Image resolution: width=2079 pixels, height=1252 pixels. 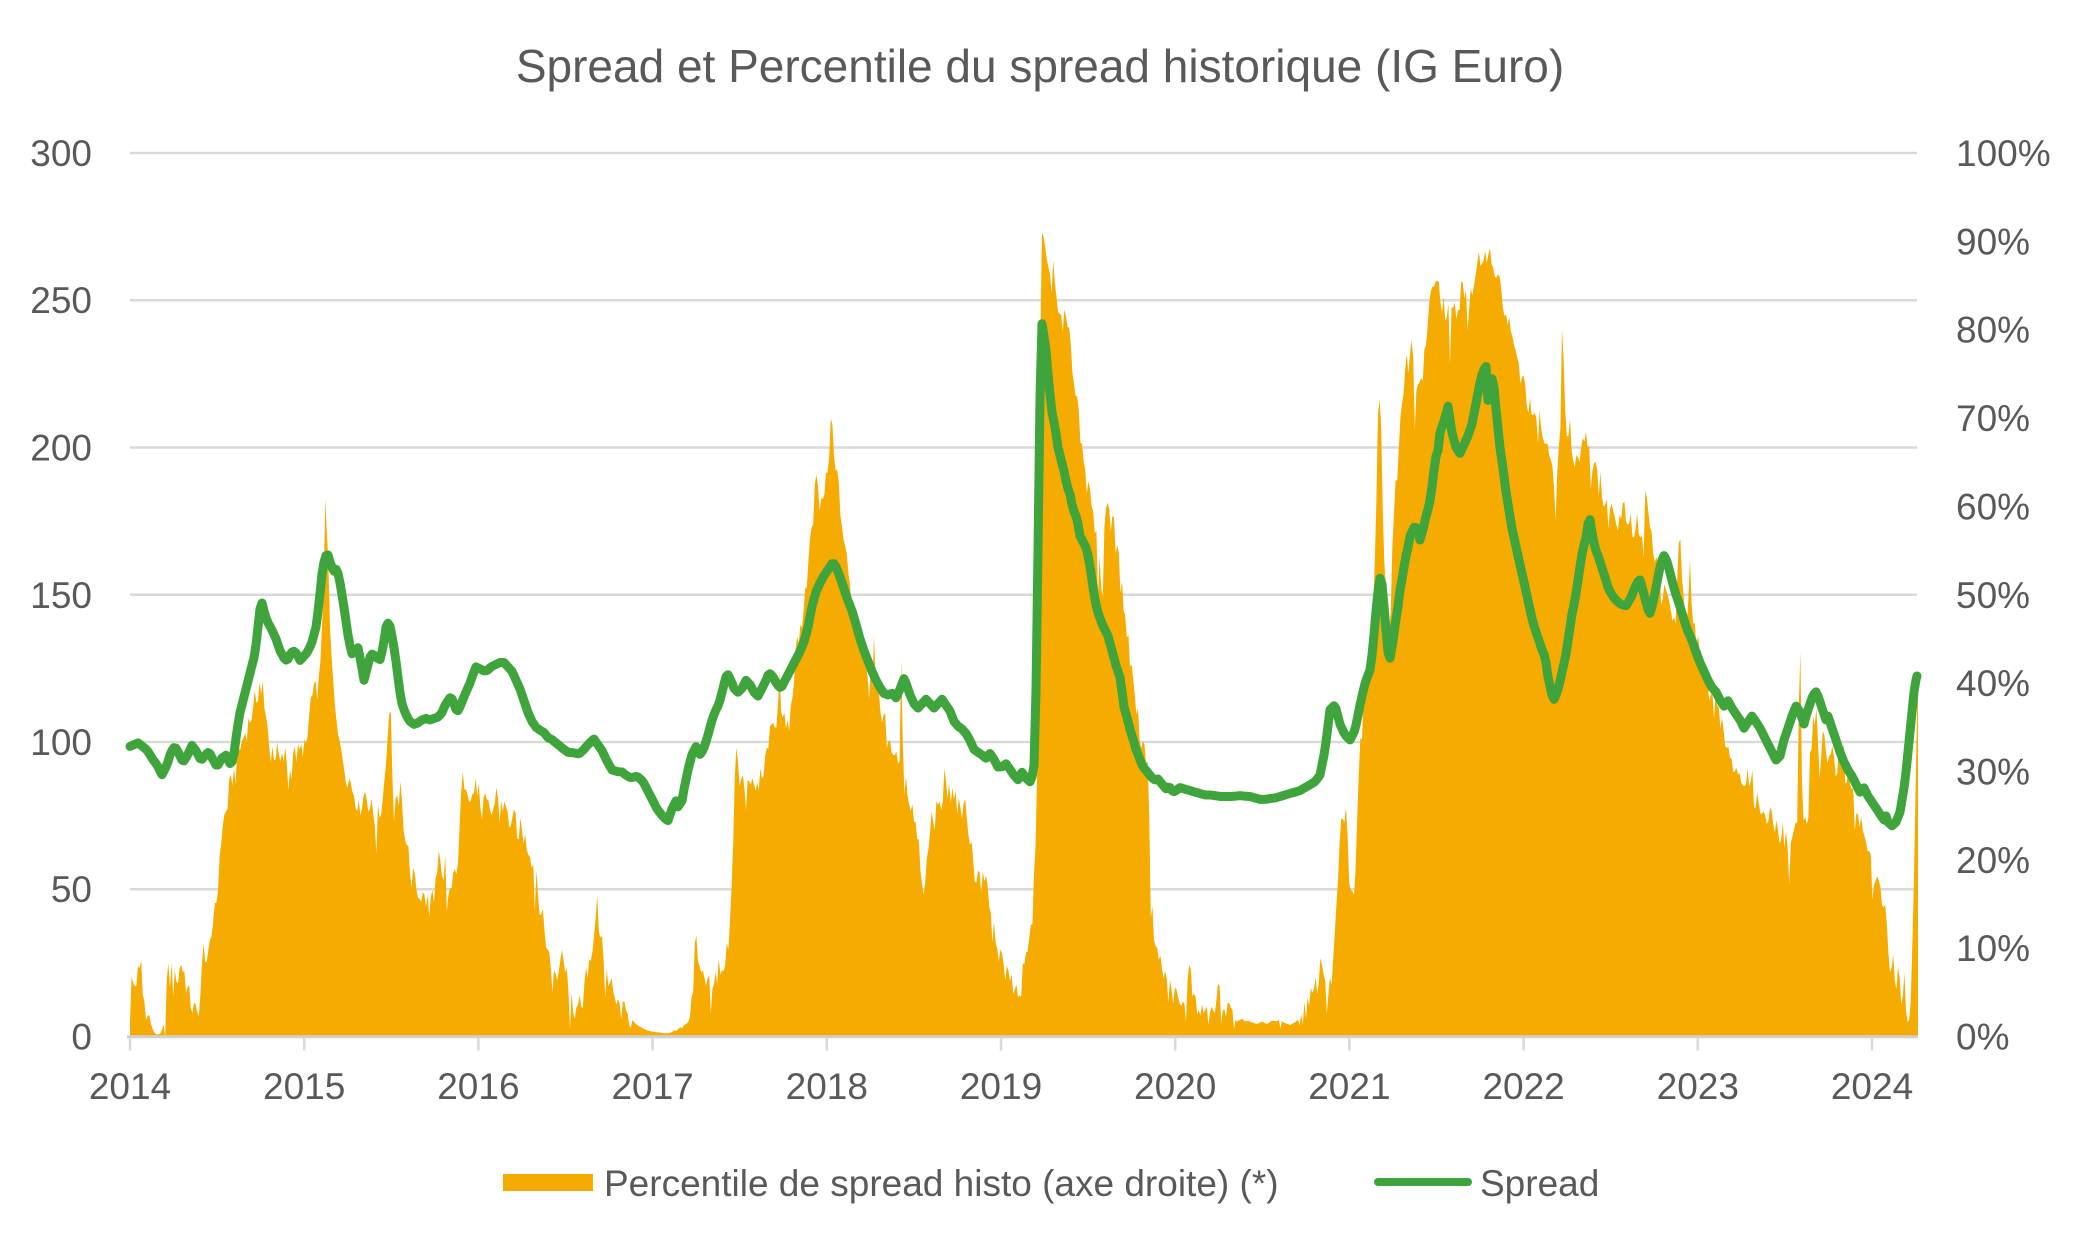 What do you see at coordinates (2003, 153) in the screenshot?
I see `svg-text: 100%` at bounding box center [2003, 153].